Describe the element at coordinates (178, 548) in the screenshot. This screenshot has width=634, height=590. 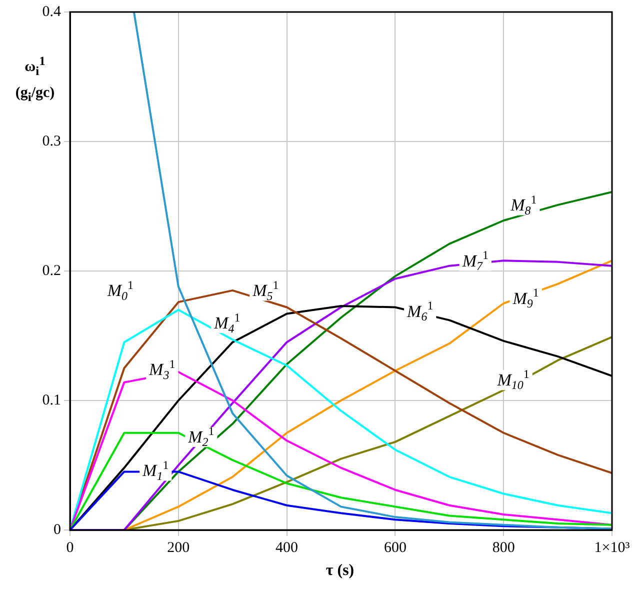
I see `x-tick-label: 200` at that location.